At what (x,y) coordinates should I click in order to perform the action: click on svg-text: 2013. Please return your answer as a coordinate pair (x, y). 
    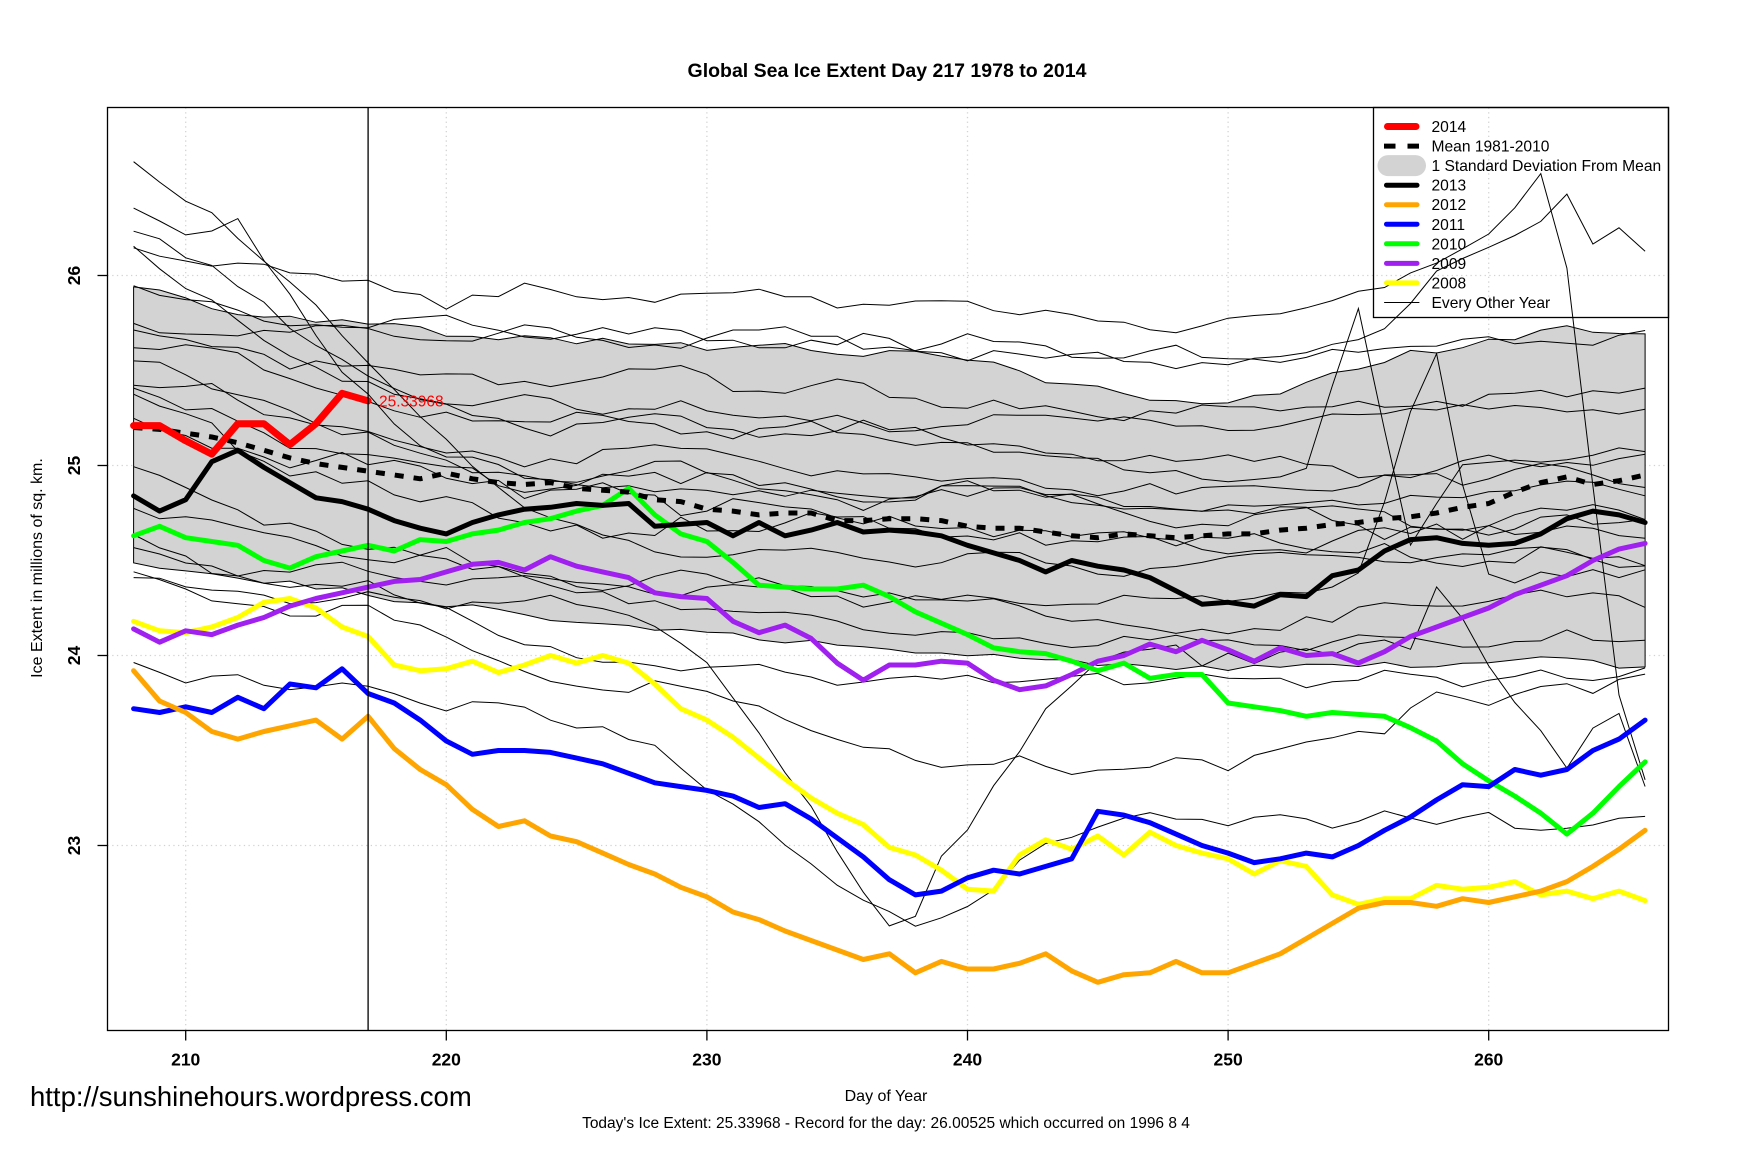
    Looking at the image, I should click on (1449, 186).